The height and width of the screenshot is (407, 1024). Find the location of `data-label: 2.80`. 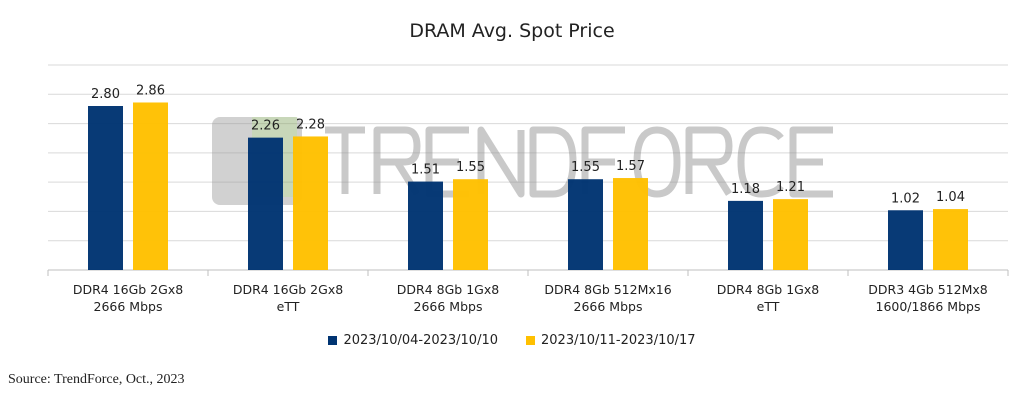

data-label: 2.80 is located at coordinates (105, 94).